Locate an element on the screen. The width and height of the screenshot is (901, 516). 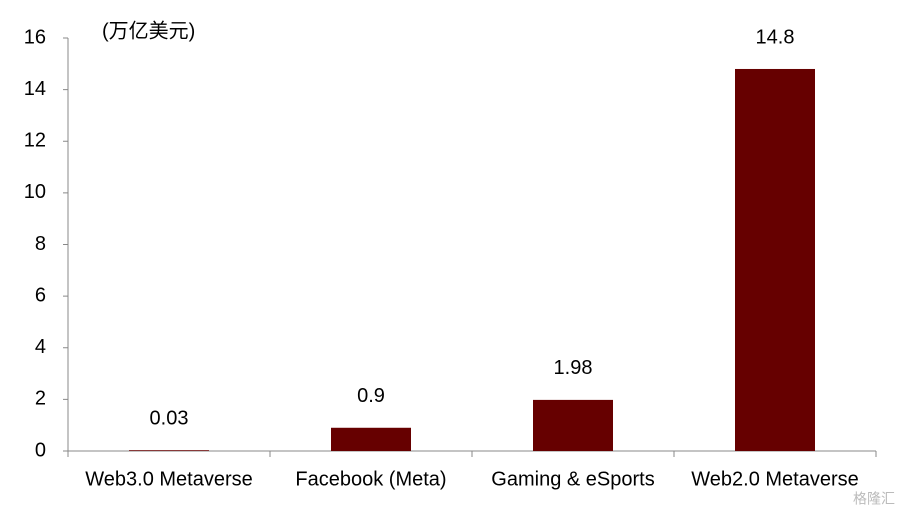
y-tick-label: 8 is located at coordinates (40, 244).